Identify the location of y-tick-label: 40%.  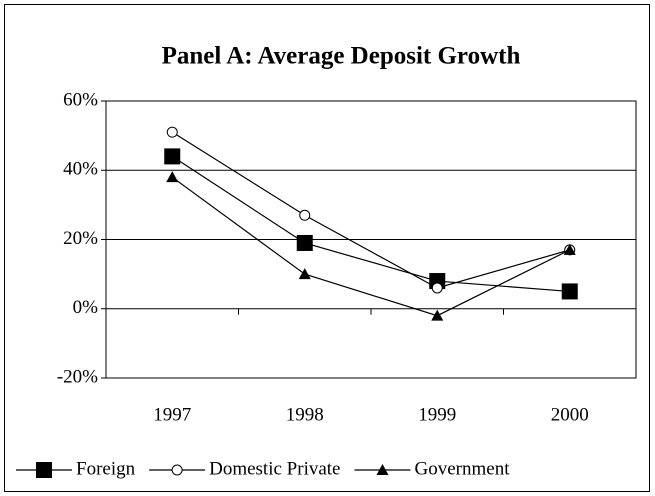
(80, 169).